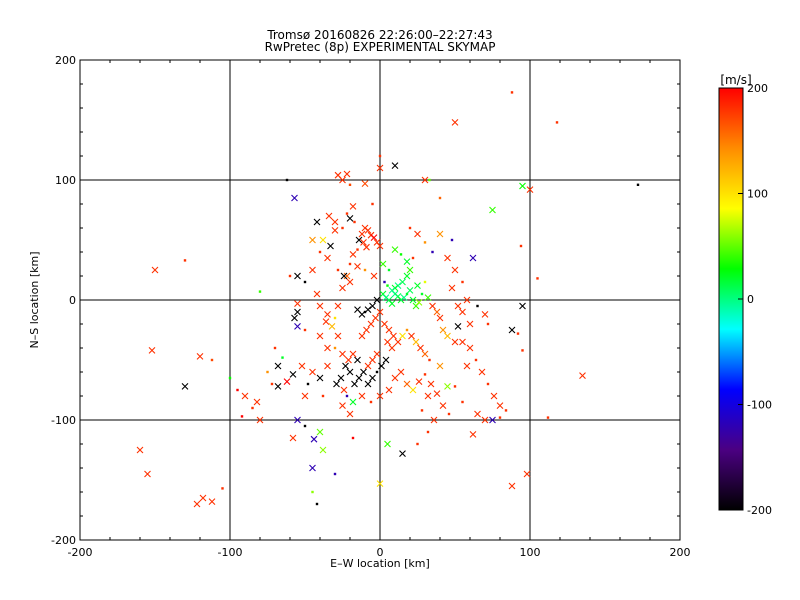  Describe the element at coordinates (34, 299) in the screenshot. I see `y-axis-label: N–S location [km]` at that location.